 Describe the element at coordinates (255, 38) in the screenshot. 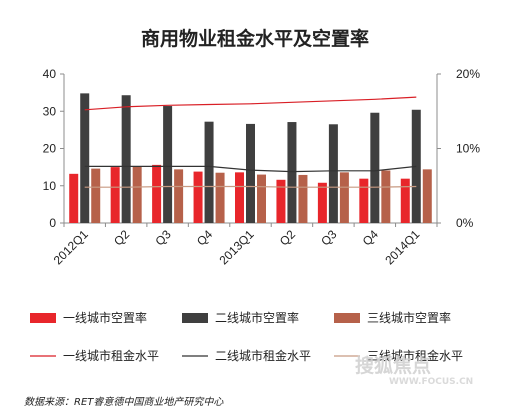

I see `chart-title: 商用物业租金水平及空置率` at that location.